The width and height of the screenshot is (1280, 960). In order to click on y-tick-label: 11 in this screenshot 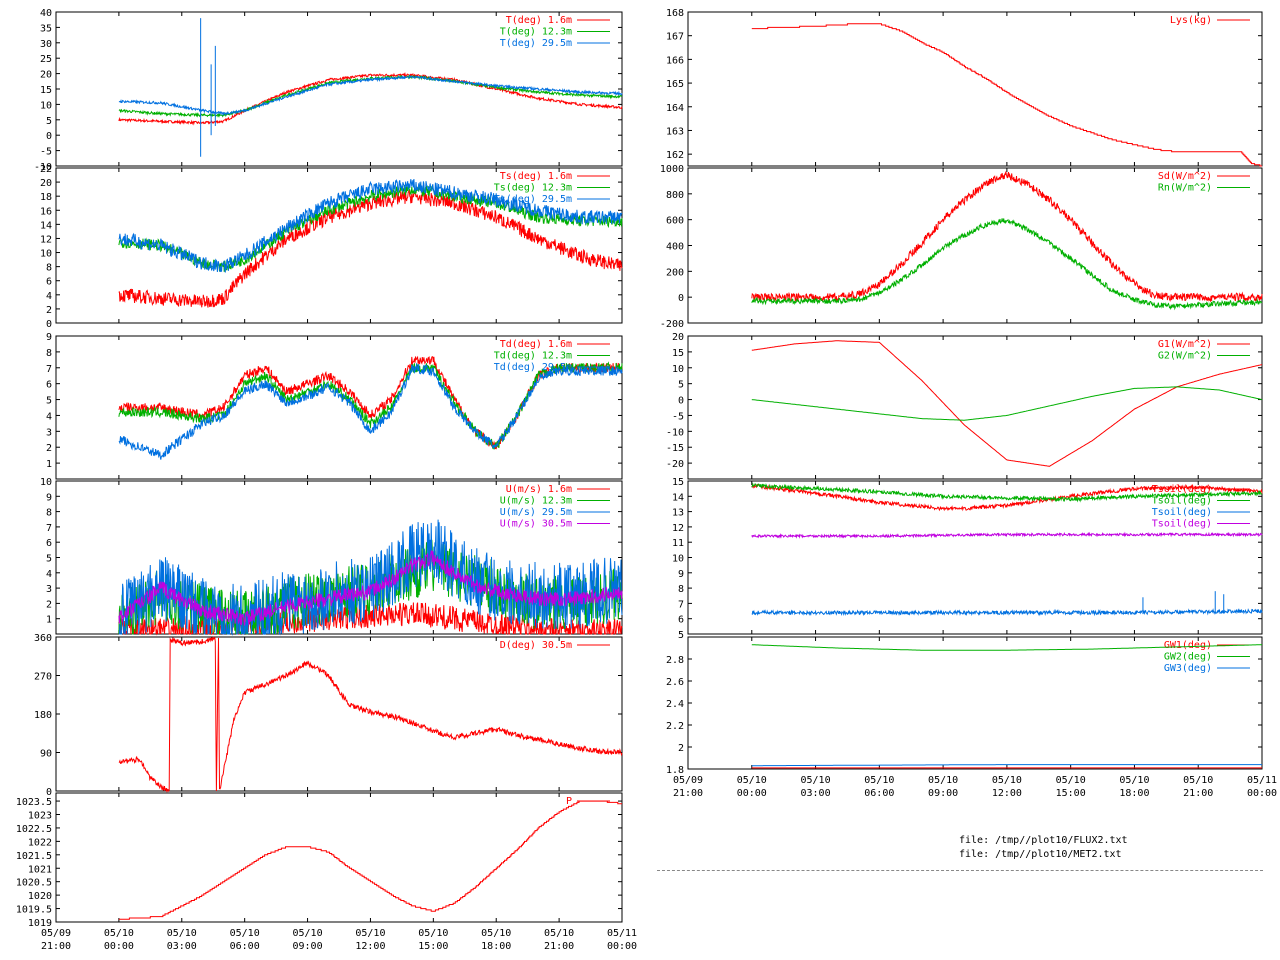, I will do `click(678, 543)`.